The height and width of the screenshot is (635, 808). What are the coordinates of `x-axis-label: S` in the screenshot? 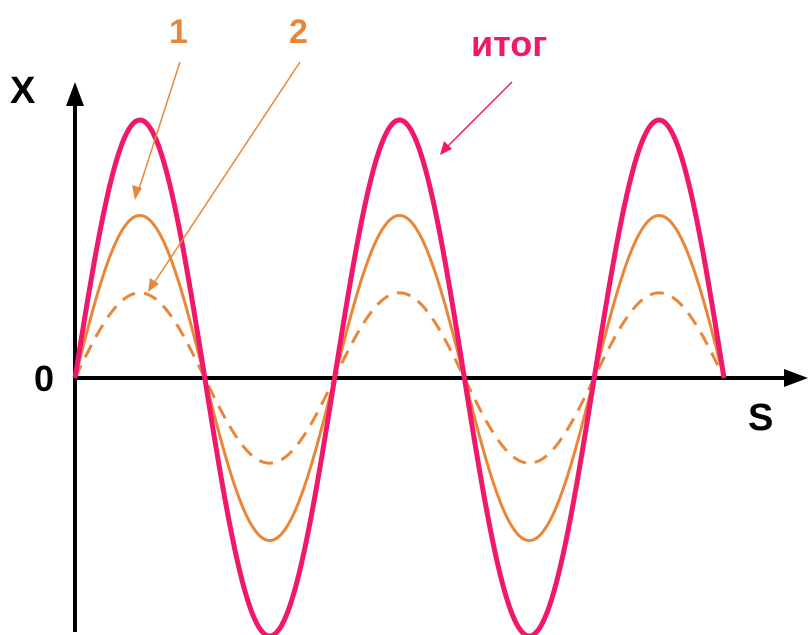 It's located at (760, 418).